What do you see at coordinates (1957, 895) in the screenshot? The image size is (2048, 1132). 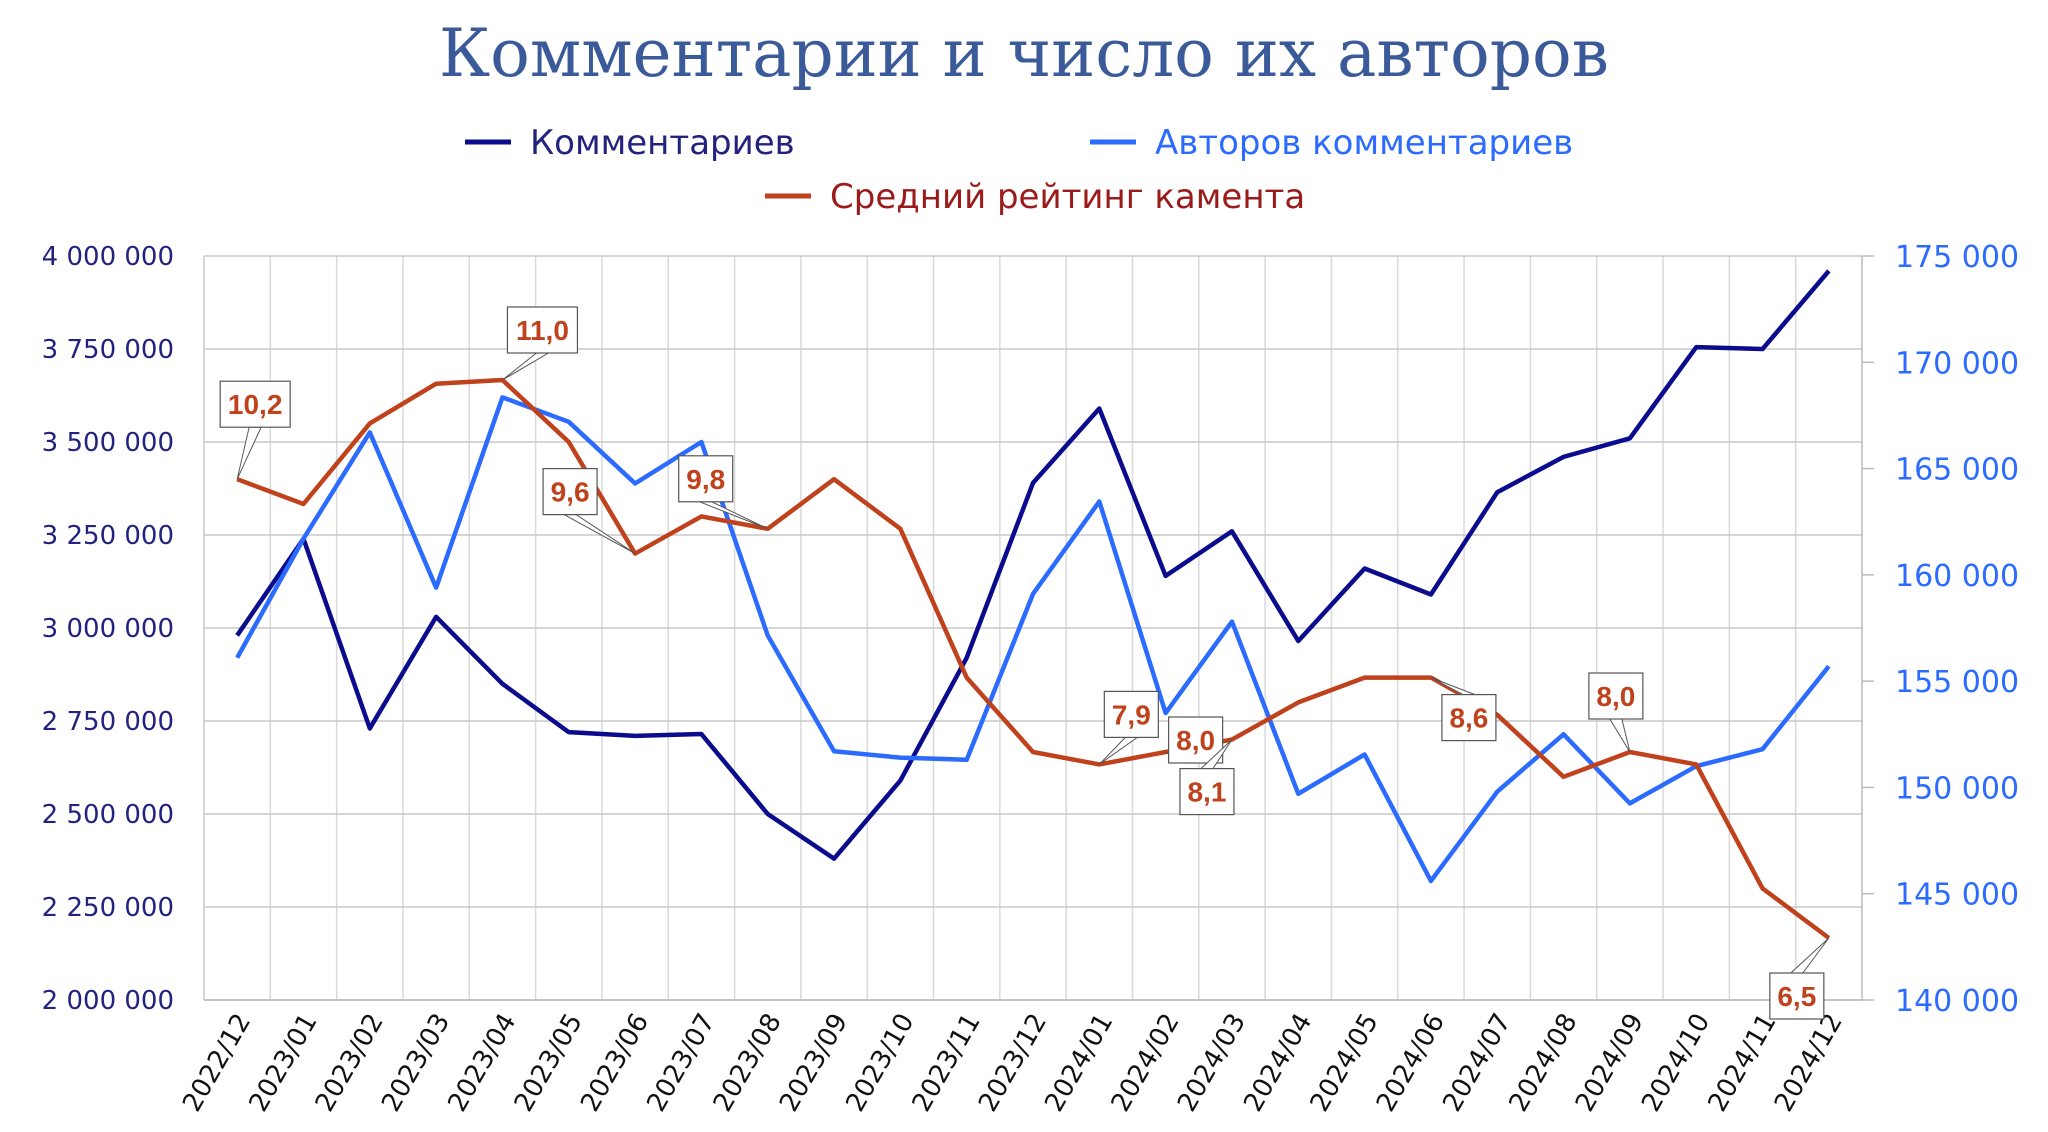 I see `right-axis-tick-label: 145 000` at bounding box center [1957, 895].